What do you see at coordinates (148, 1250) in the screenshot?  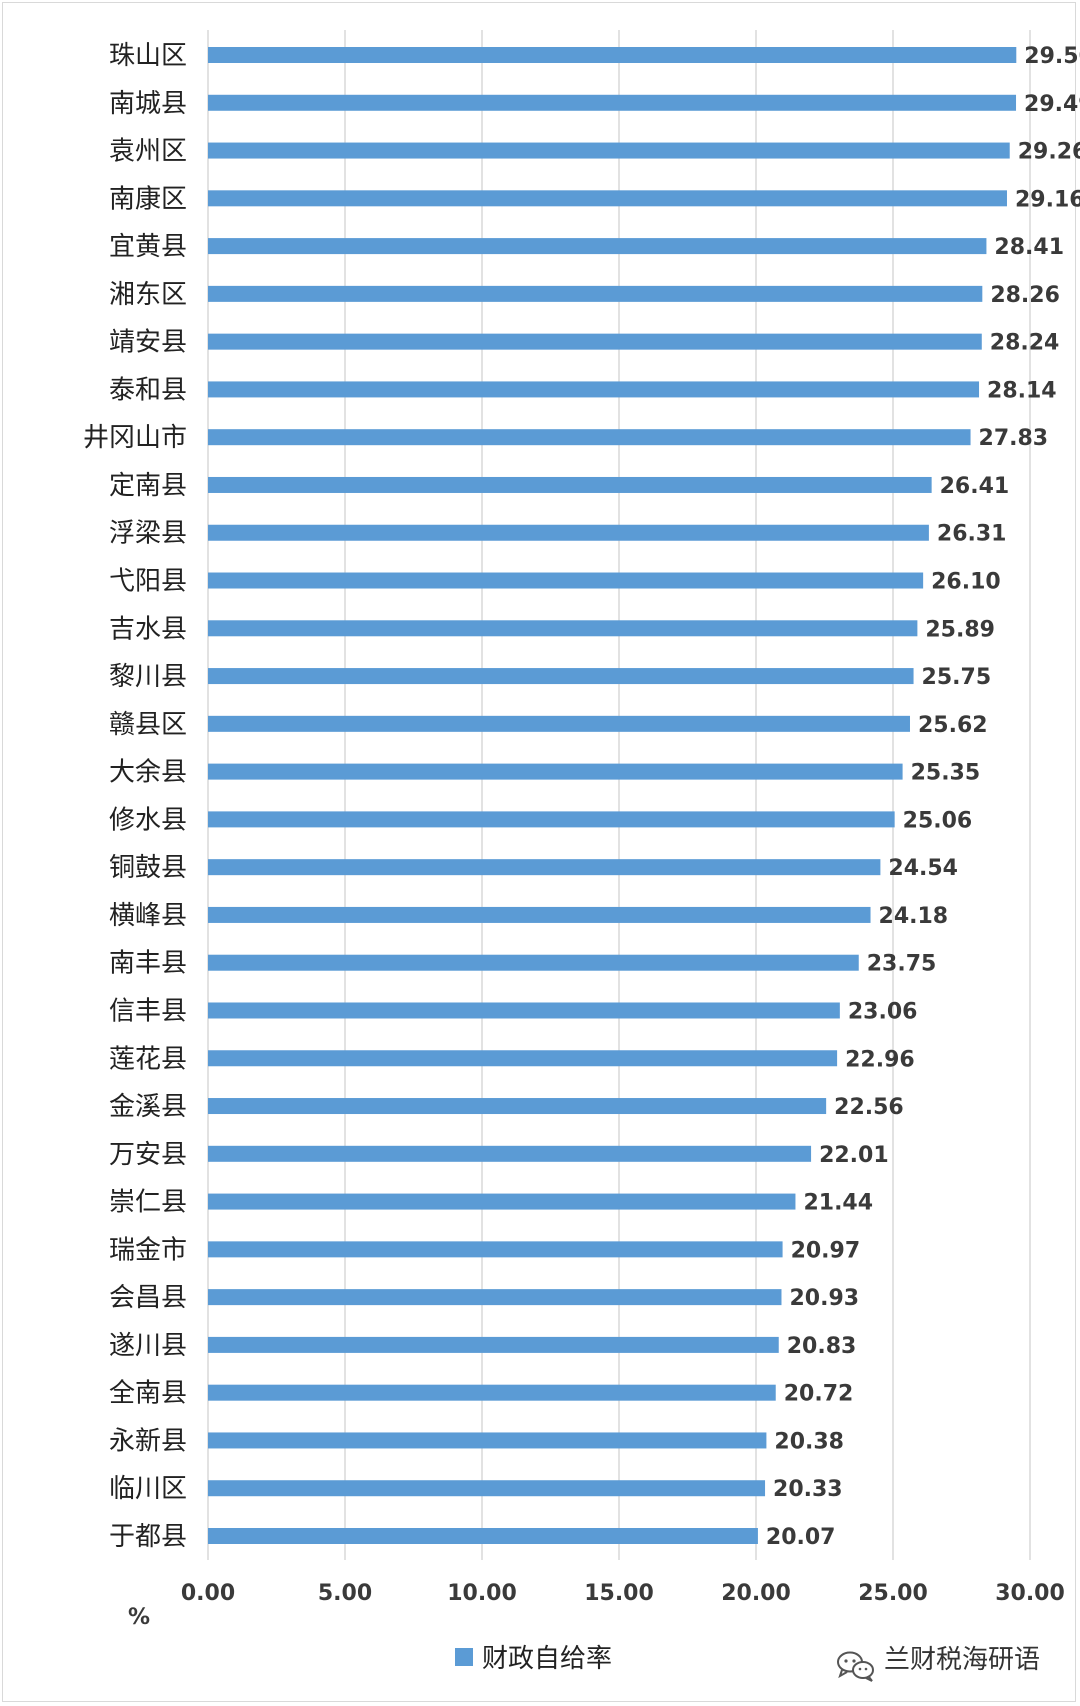 I see `category-label: 瑞金市` at bounding box center [148, 1250].